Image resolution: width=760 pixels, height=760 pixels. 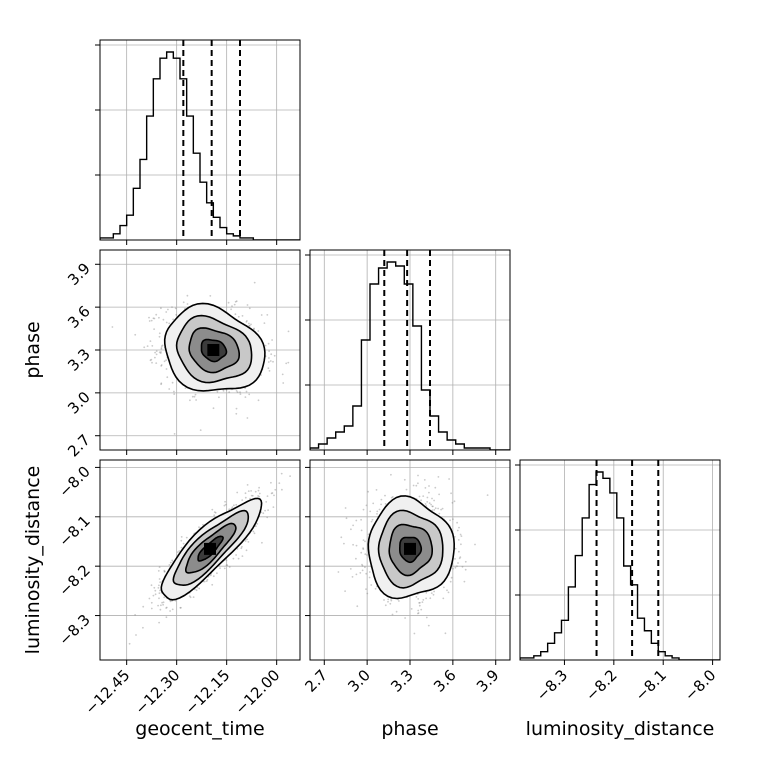 I want to click on y-tick-label-luminosity_distance: −8.3, so click(x=74, y=630).